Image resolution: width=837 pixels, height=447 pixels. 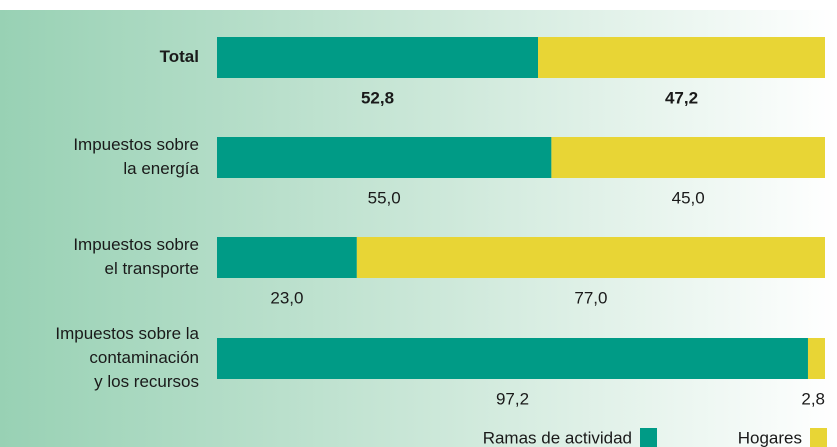 What do you see at coordinates (557, 437) in the screenshot?
I see `legend-label: Ramas de actividad` at bounding box center [557, 437].